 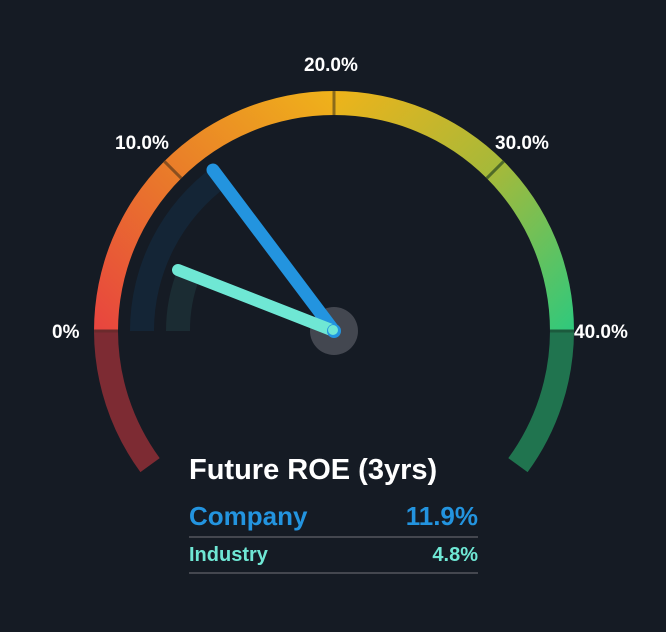 What do you see at coordinates (441, 515) in the screenshot?
I see `company-value: 11.9%` at bounding box center [441, 515].